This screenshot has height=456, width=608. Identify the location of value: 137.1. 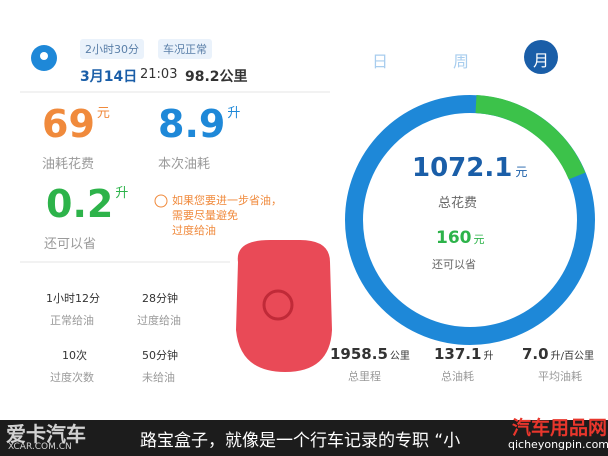
(458, 354).